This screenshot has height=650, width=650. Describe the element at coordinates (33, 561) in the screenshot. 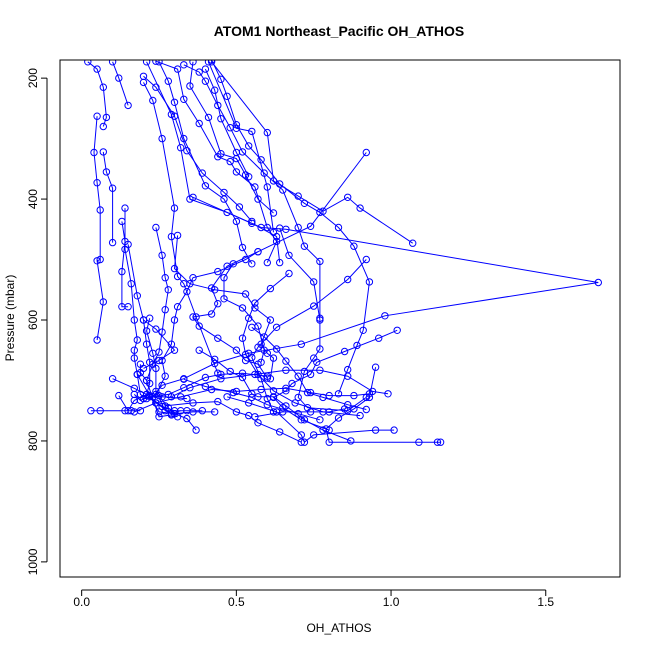

I see `y-tick-label: 1000` at that location.